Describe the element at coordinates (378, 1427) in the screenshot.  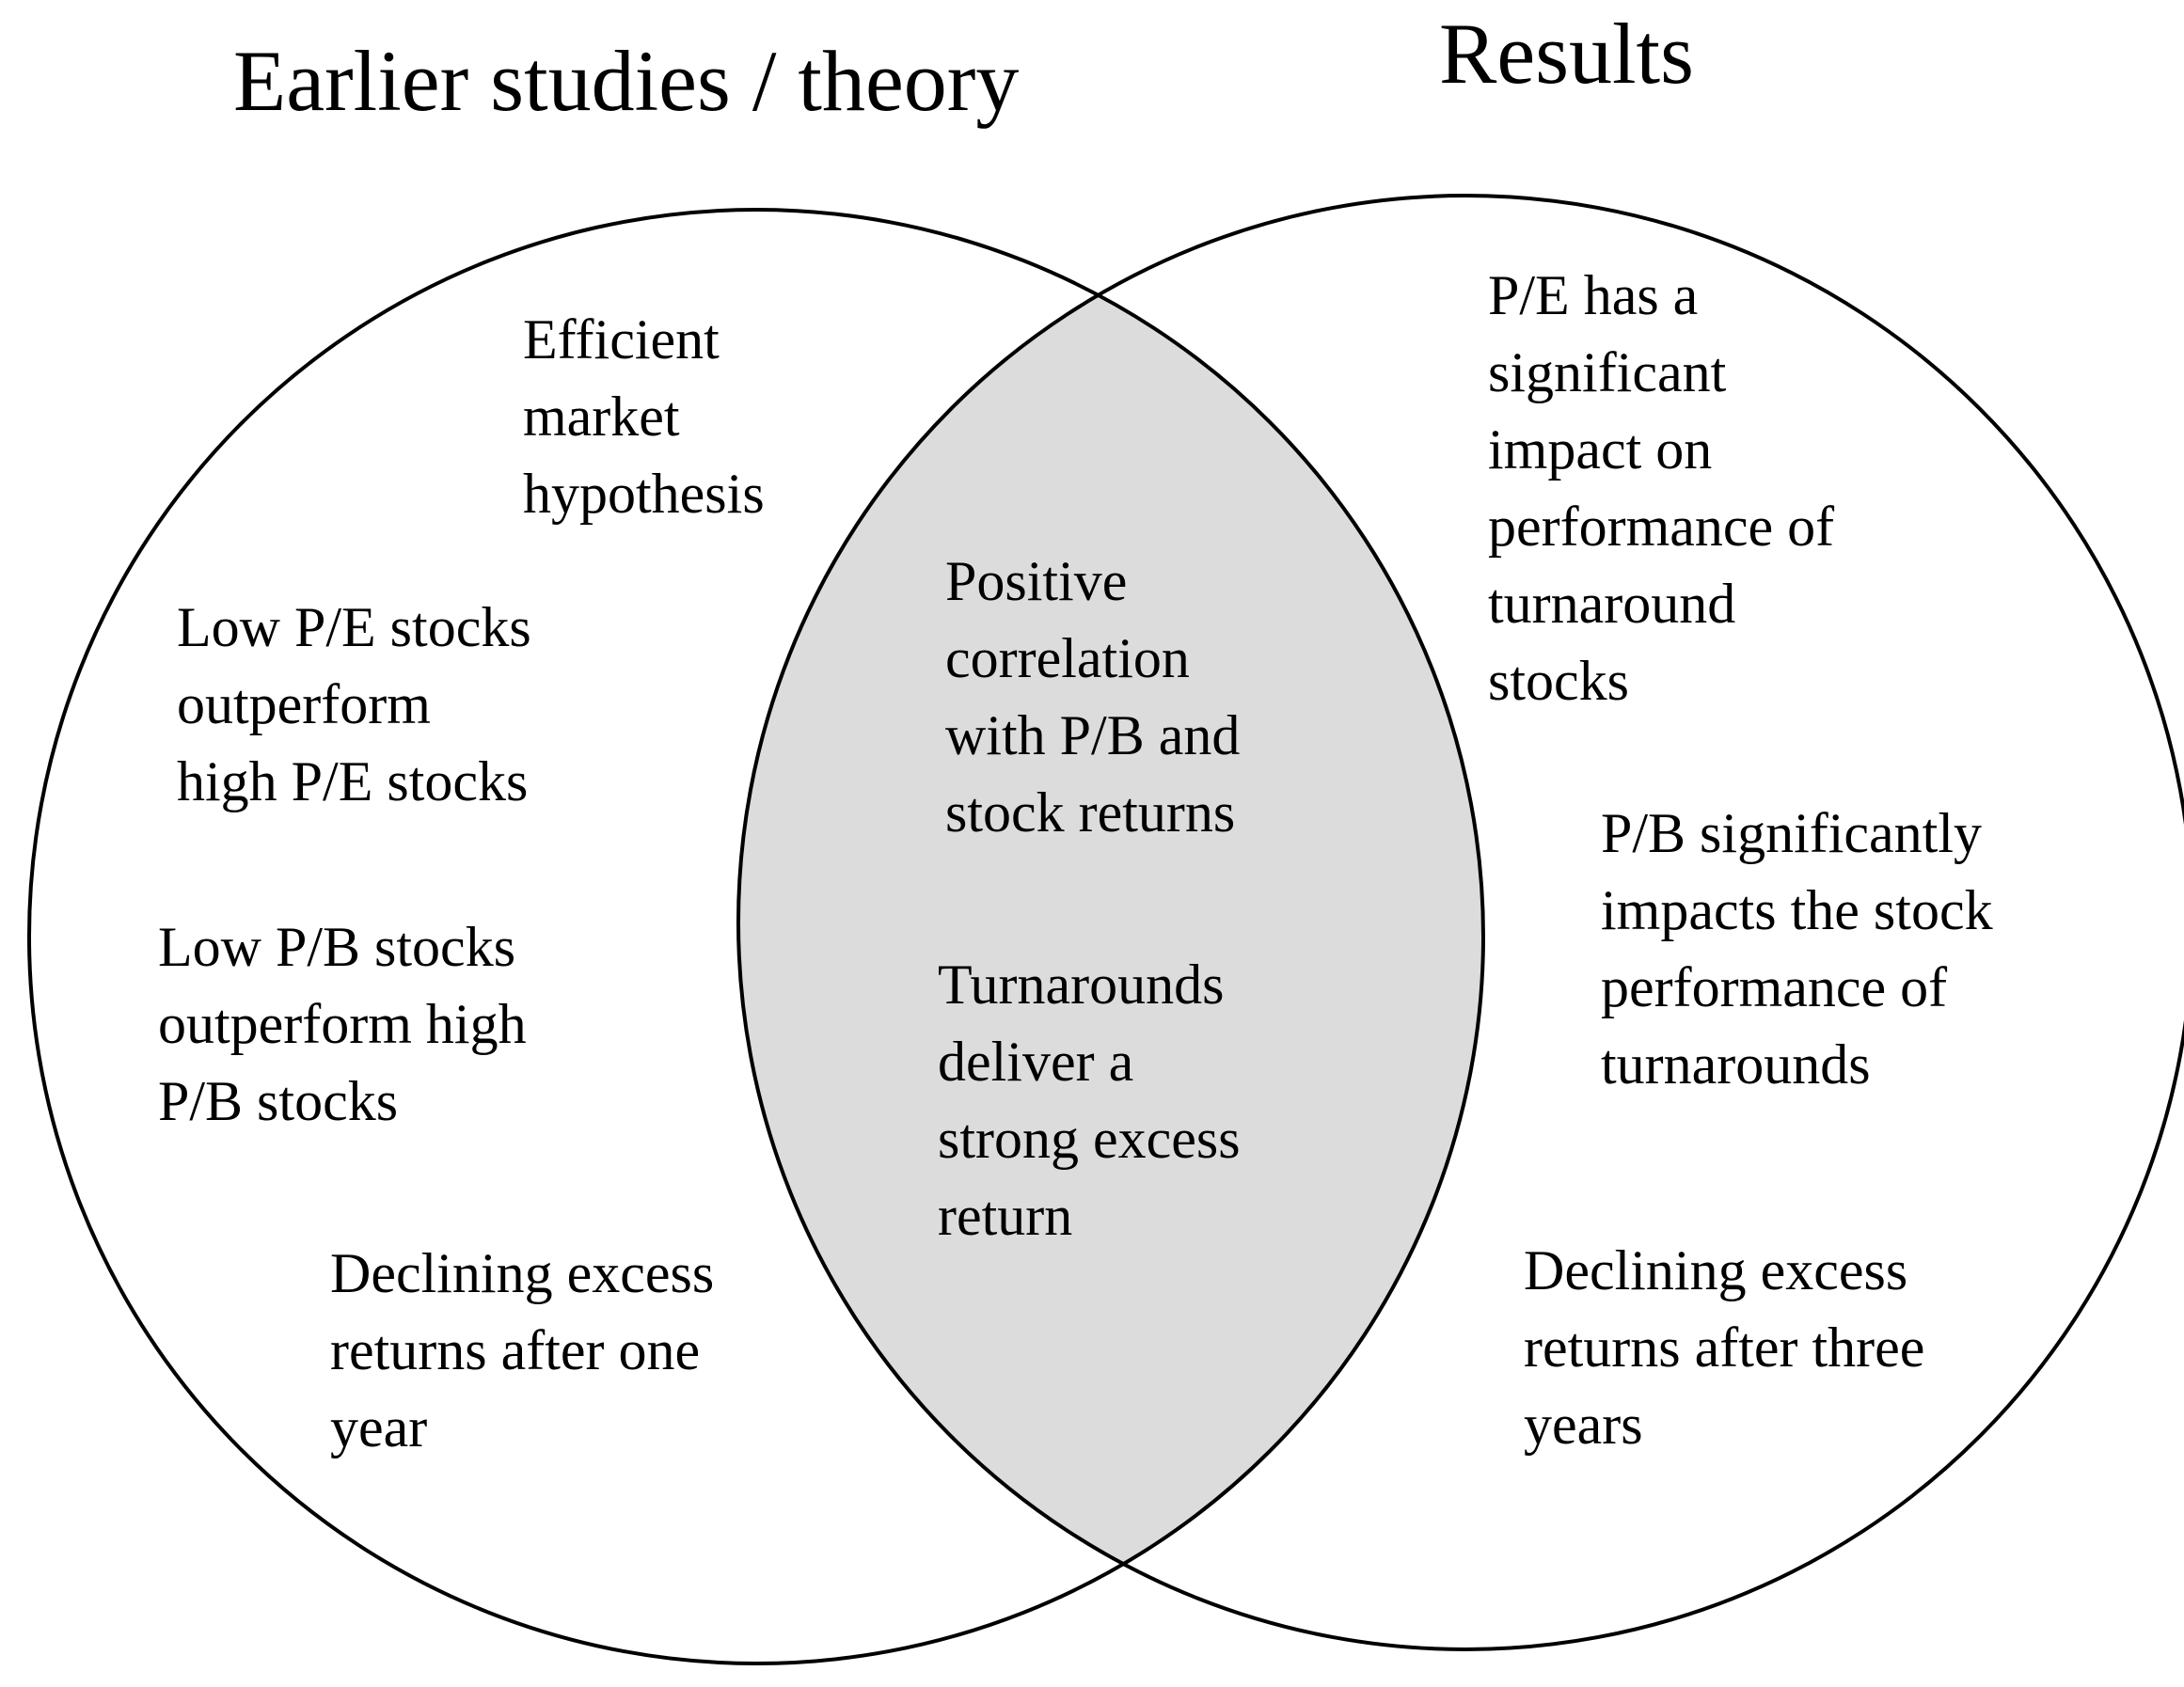
I see `item-line: year` at that location.